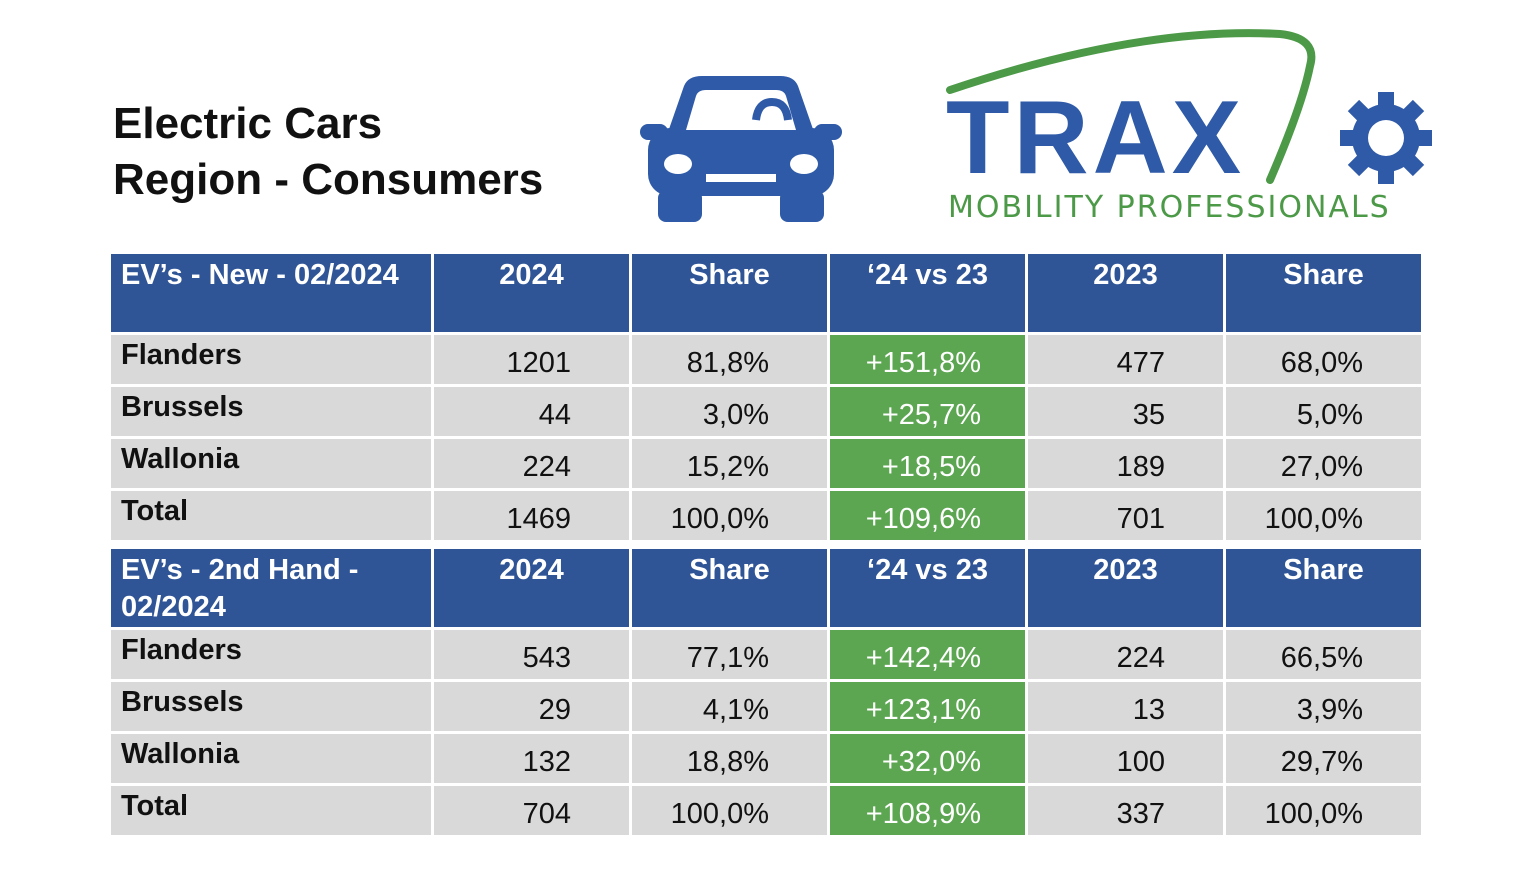 This screenshot has height=878, width=1536. What do you see at coordinates (729, 463) in the screenshot?
I see `share-2024: 15,2%` at bounding box center [729, 463].